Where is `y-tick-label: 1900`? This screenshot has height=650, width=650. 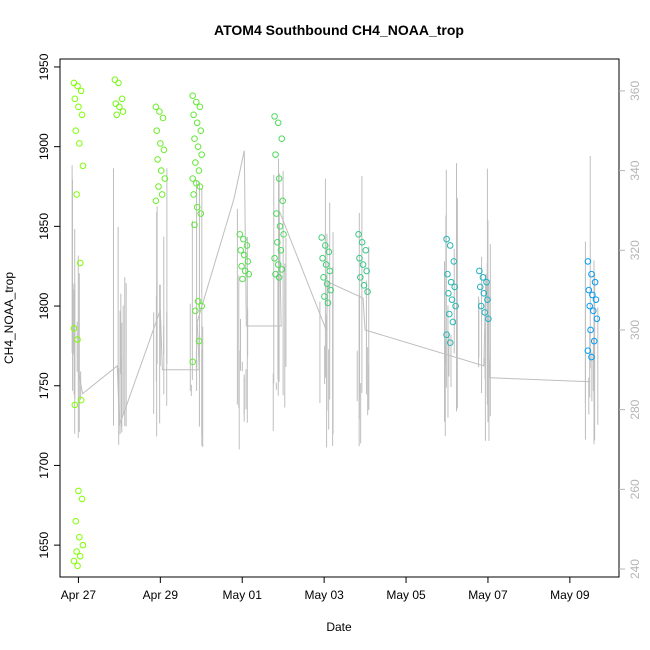 y-tick-label: 1900 is located at coordinates (44, 146).